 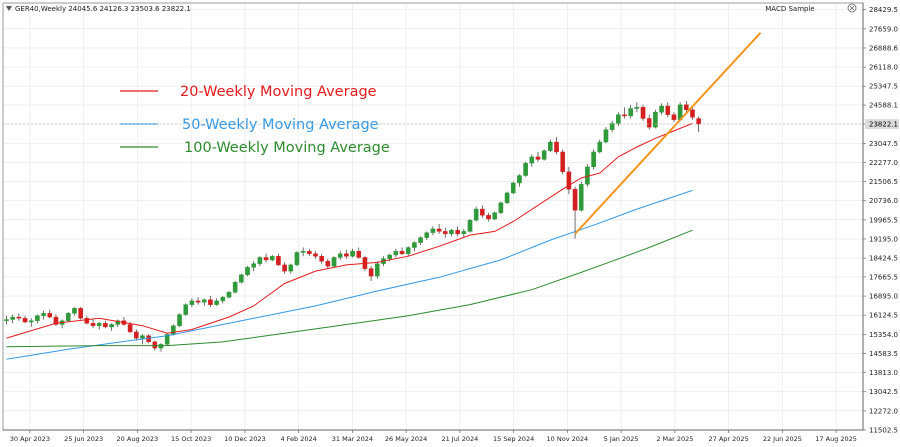 What do you see at coordinates (9, 8) in the screenshot?
I see `dropdown-triangle-icon` at bounding box center [9, 8].